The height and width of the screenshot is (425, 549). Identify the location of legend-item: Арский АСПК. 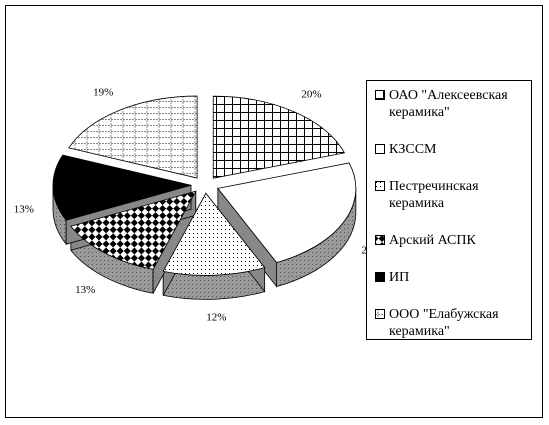
(451, 240).